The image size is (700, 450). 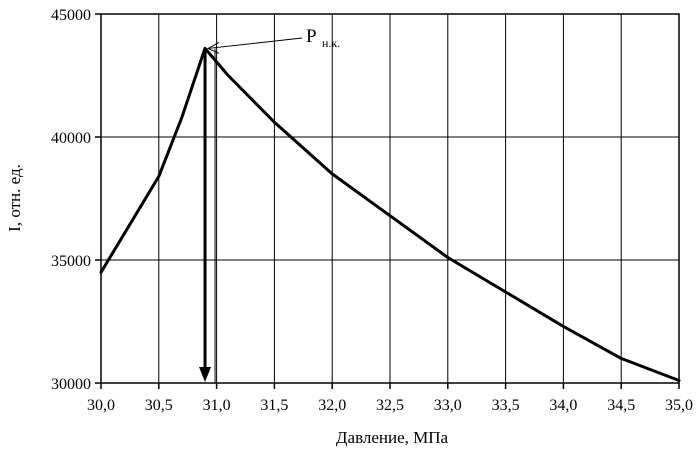 What do you see at coordinates (101, 405) in the screenshot?
I see `x-tick-label: 30,0` at bounding box center [101, 405].